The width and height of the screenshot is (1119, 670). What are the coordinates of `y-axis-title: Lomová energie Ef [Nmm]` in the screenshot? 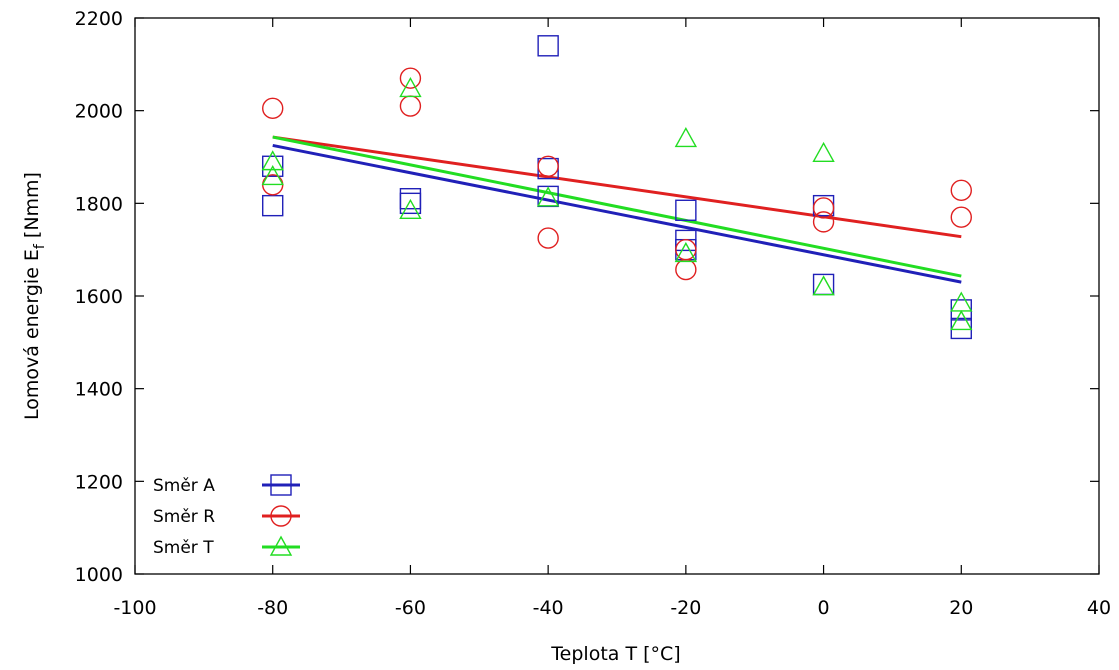 It's located at (34, 296).